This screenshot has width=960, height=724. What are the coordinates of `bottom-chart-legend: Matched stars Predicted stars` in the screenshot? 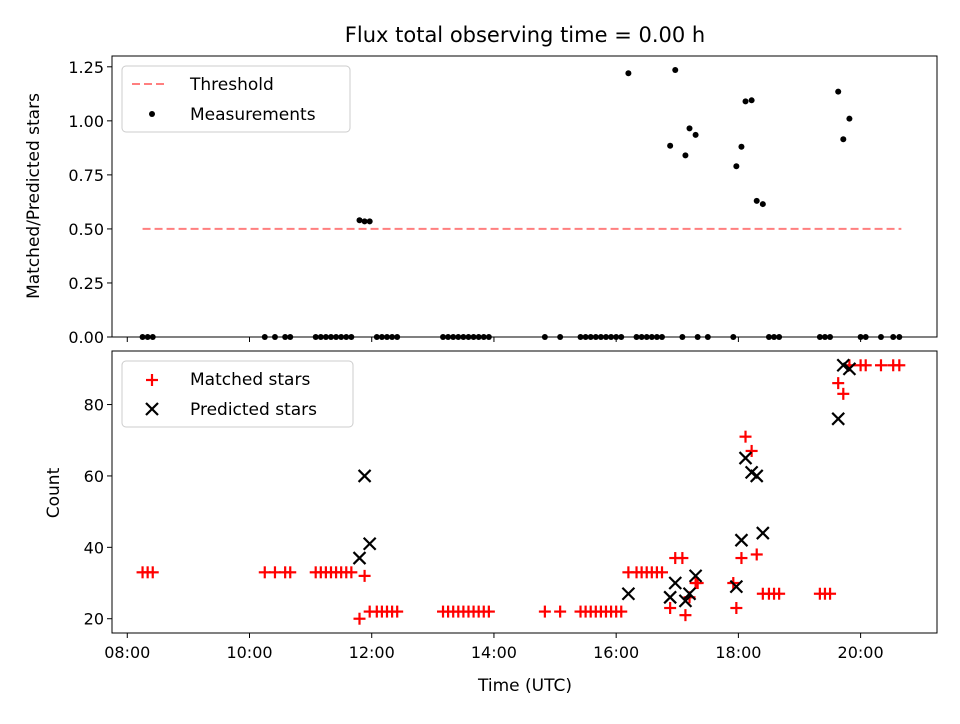 It's located at (237, 394).